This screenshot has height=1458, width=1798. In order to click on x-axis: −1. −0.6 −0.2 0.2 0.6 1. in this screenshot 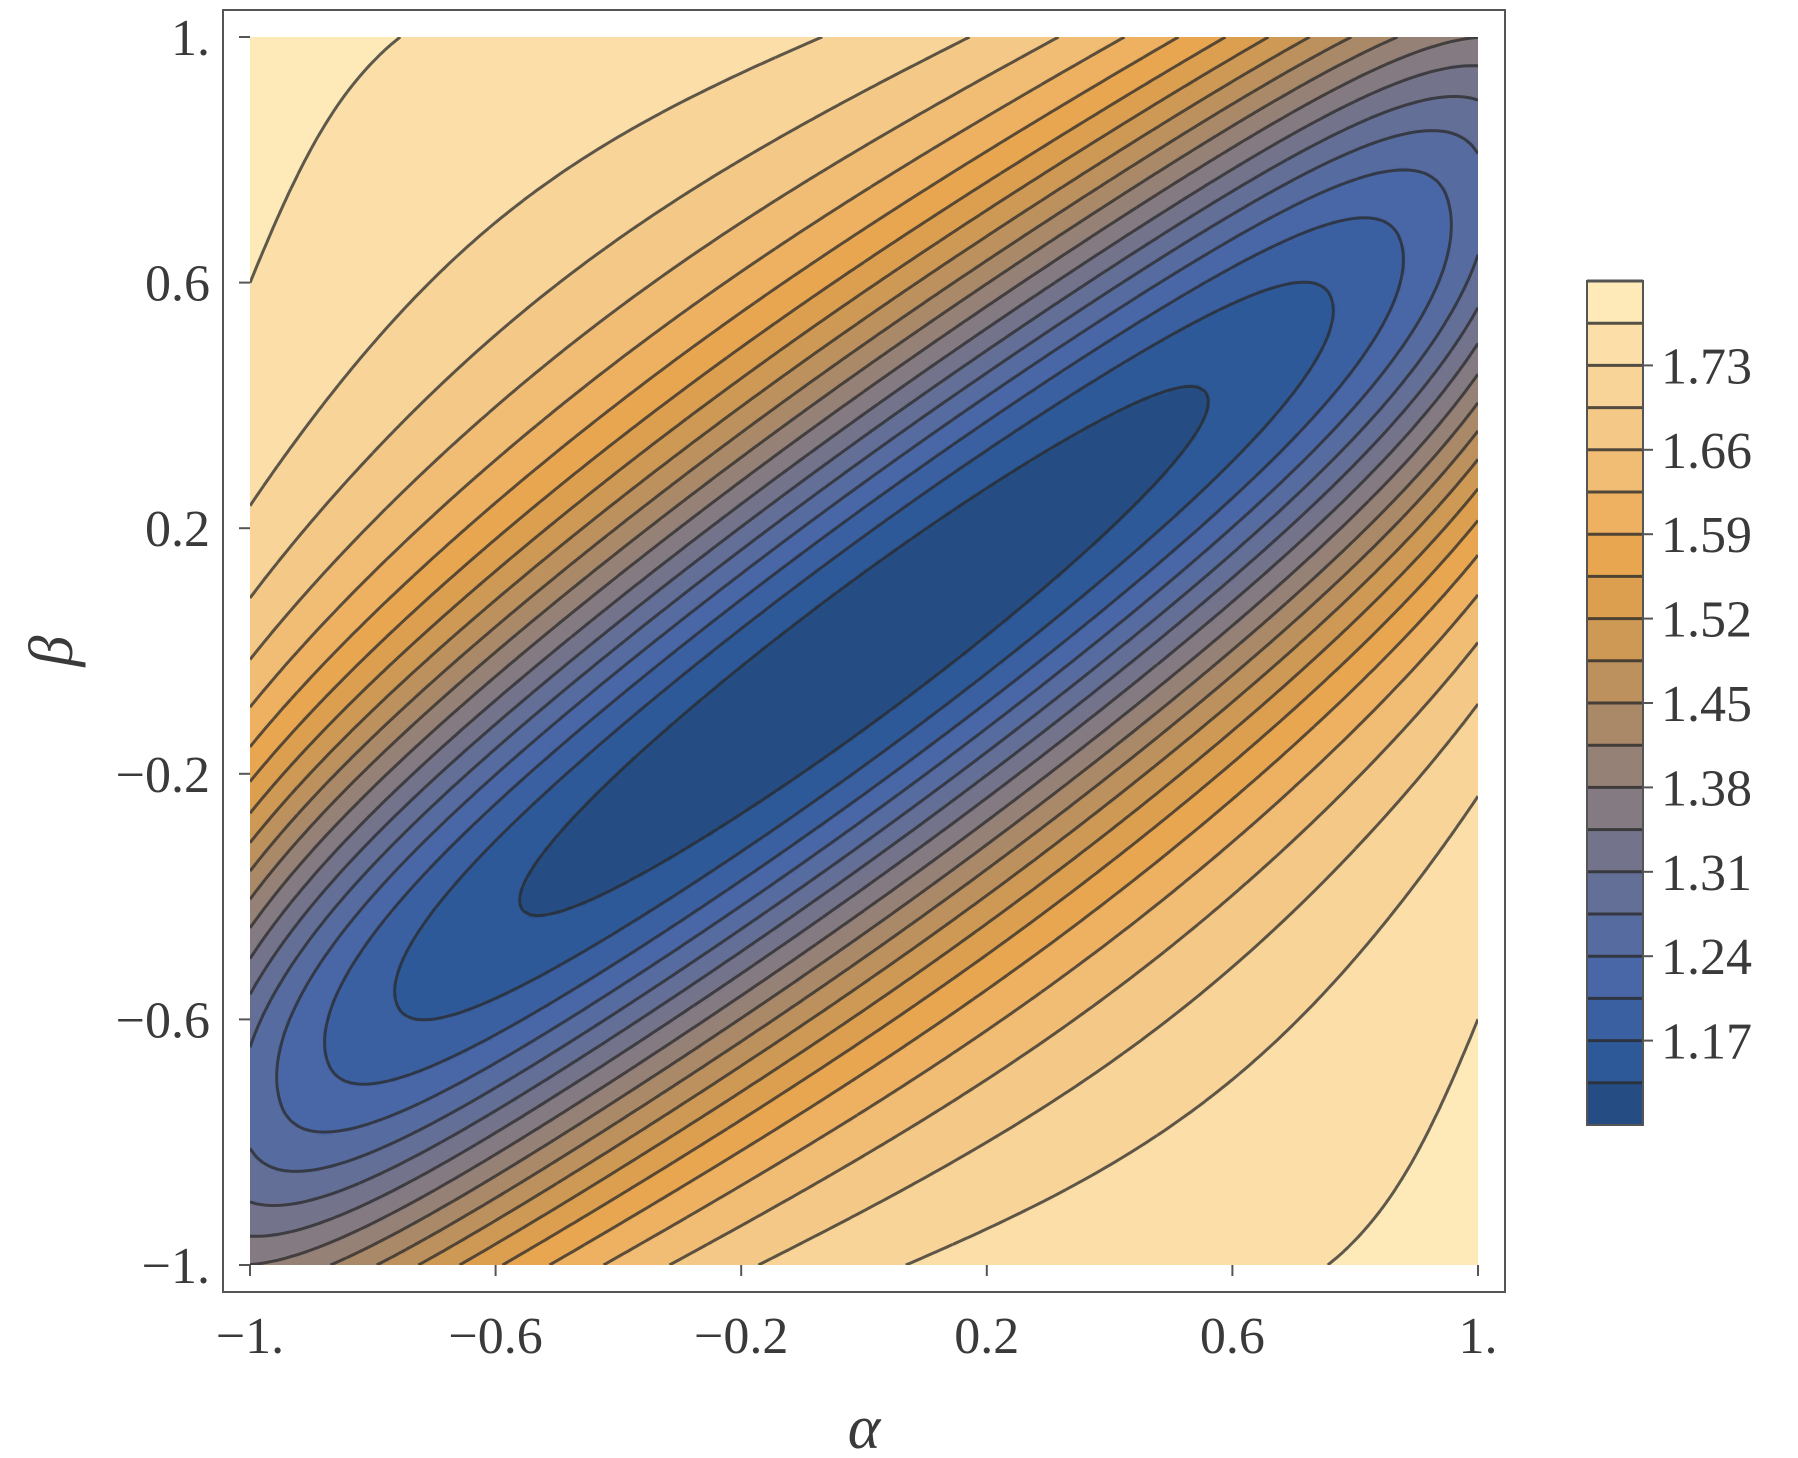, I will do `click(857, 1315)`.